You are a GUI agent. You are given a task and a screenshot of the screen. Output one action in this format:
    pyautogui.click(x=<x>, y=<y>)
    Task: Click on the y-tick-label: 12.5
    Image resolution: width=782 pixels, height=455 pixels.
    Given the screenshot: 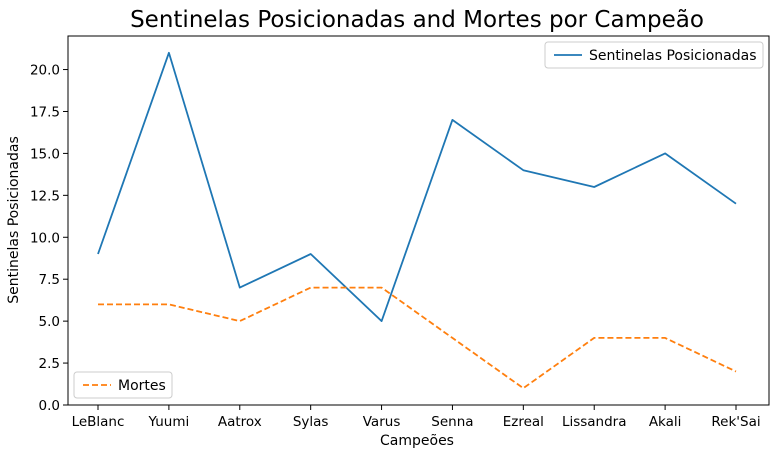 What is the action you would take?
    pyautogui.click(x=45, y=196)
    